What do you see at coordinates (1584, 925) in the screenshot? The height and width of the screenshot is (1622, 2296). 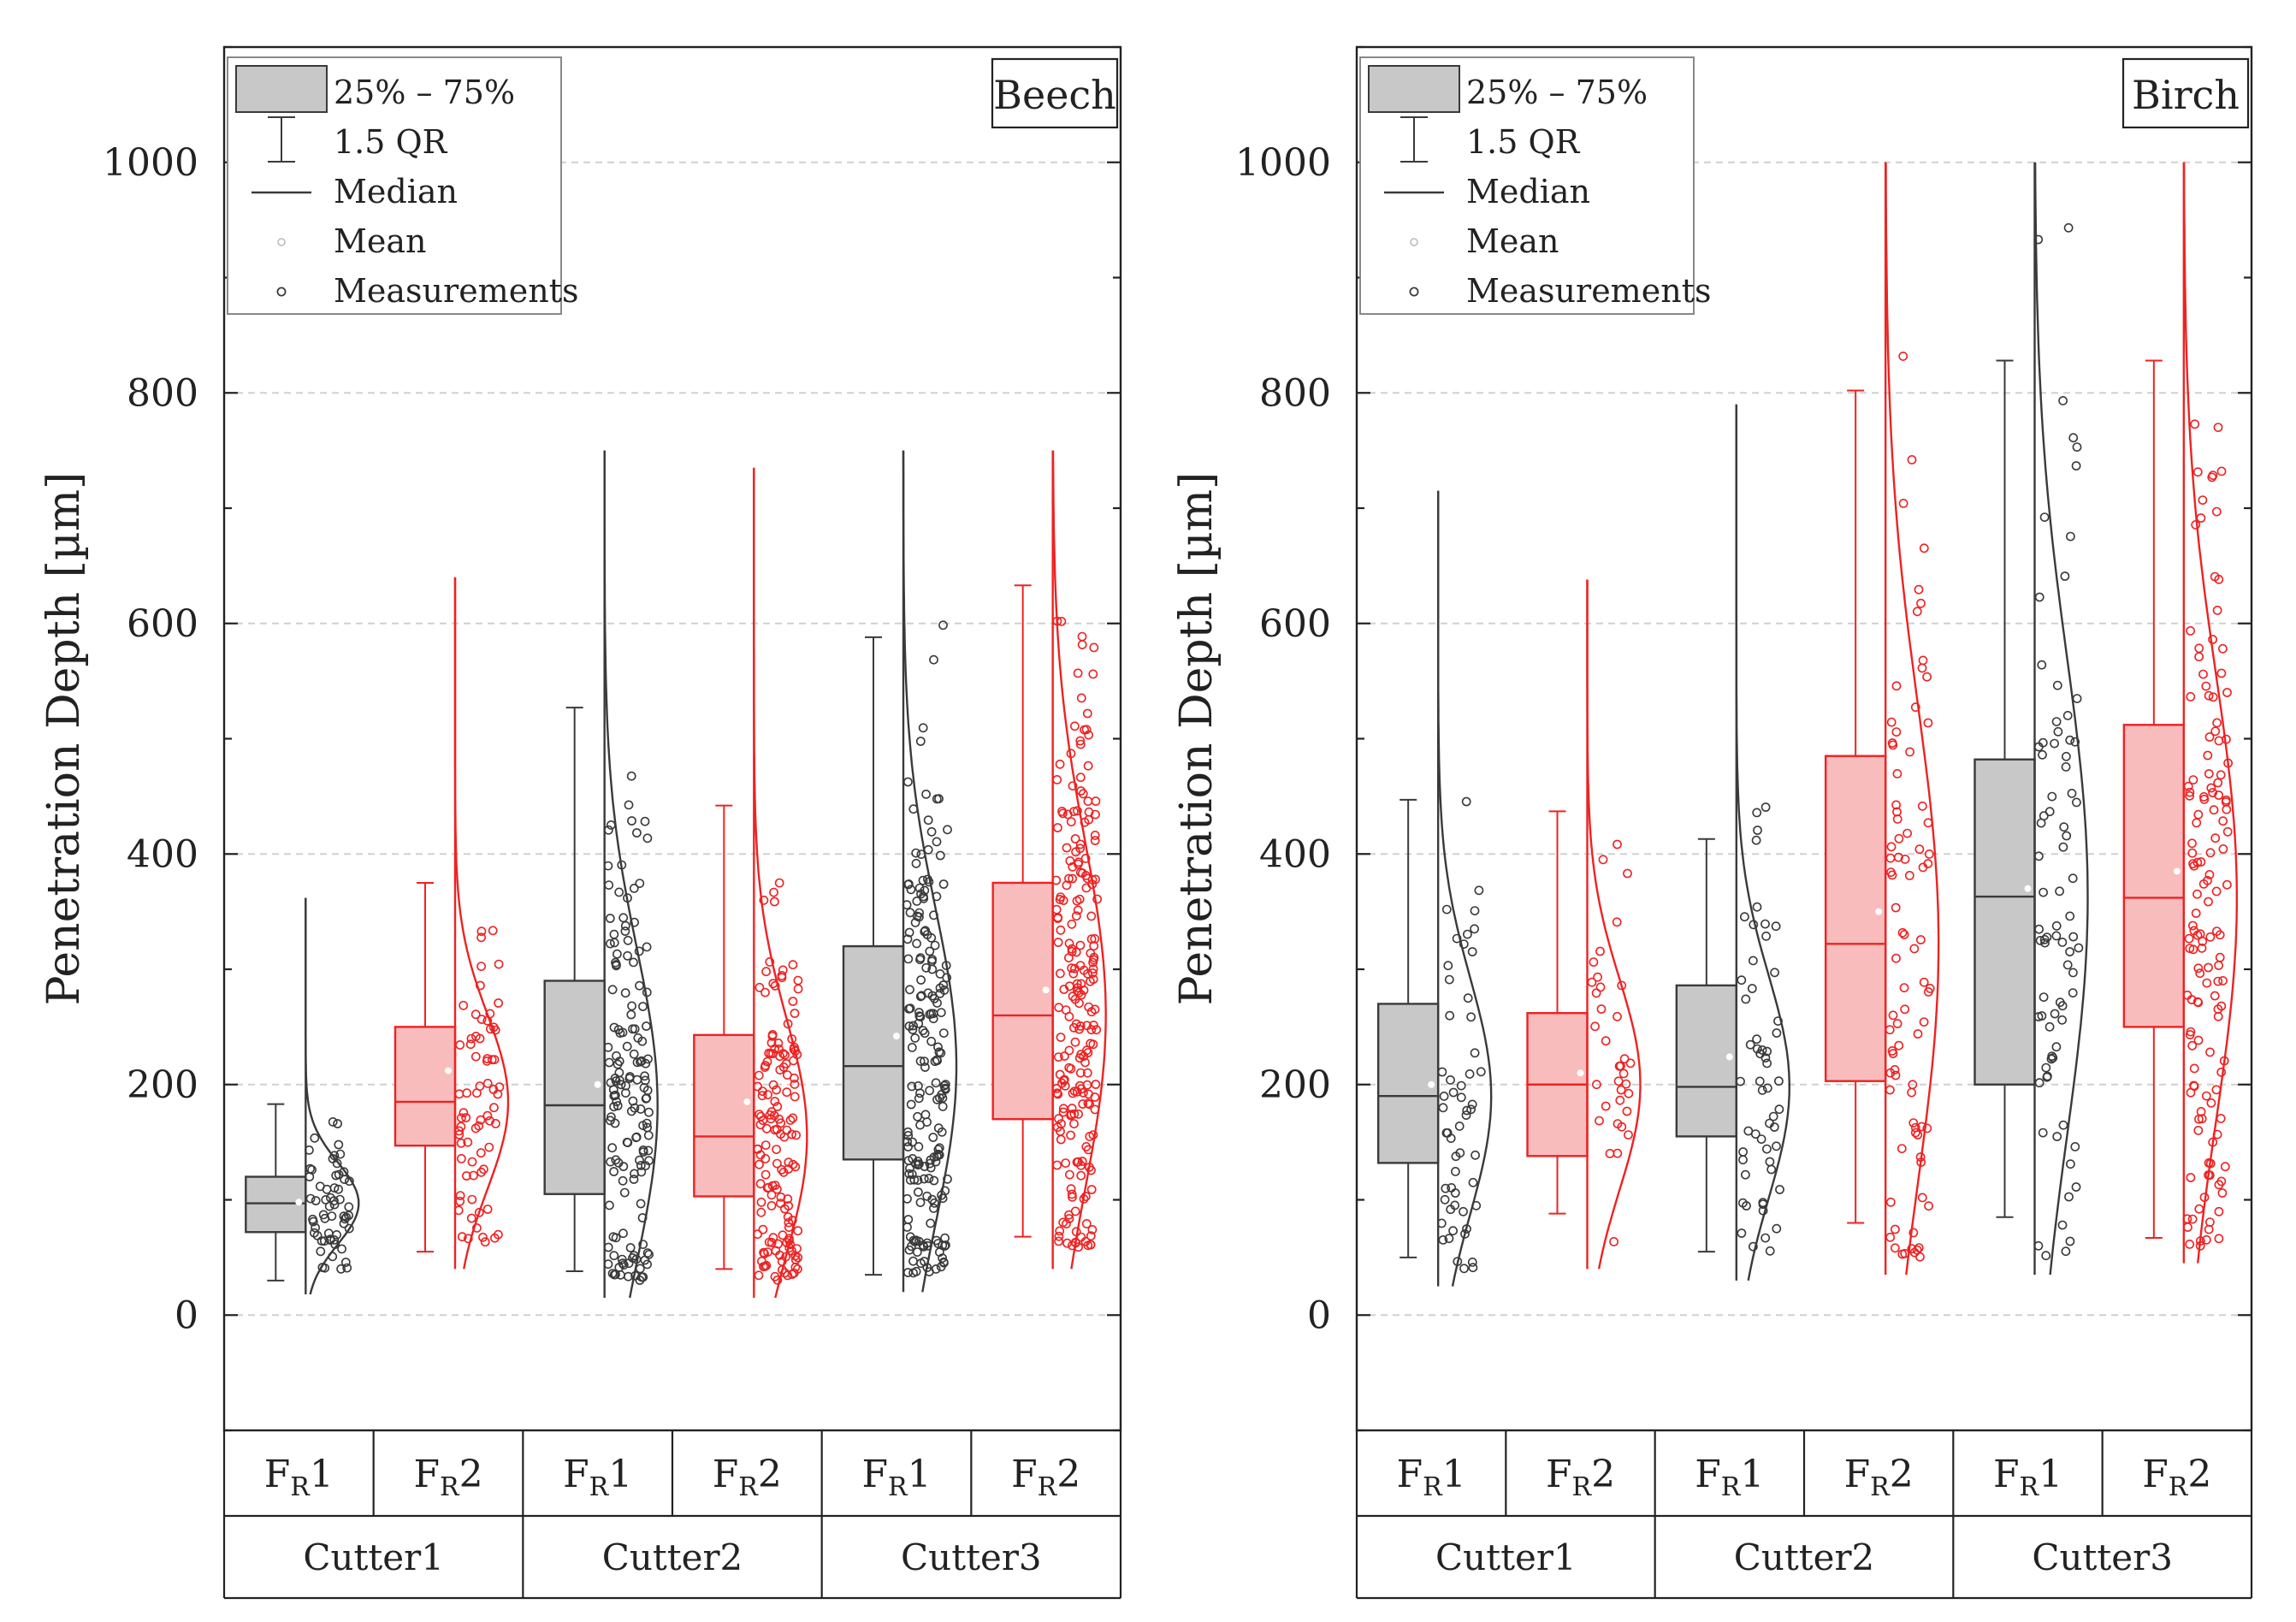 I see `box-cutter1-fr2` at bounding box center [1584, 925].